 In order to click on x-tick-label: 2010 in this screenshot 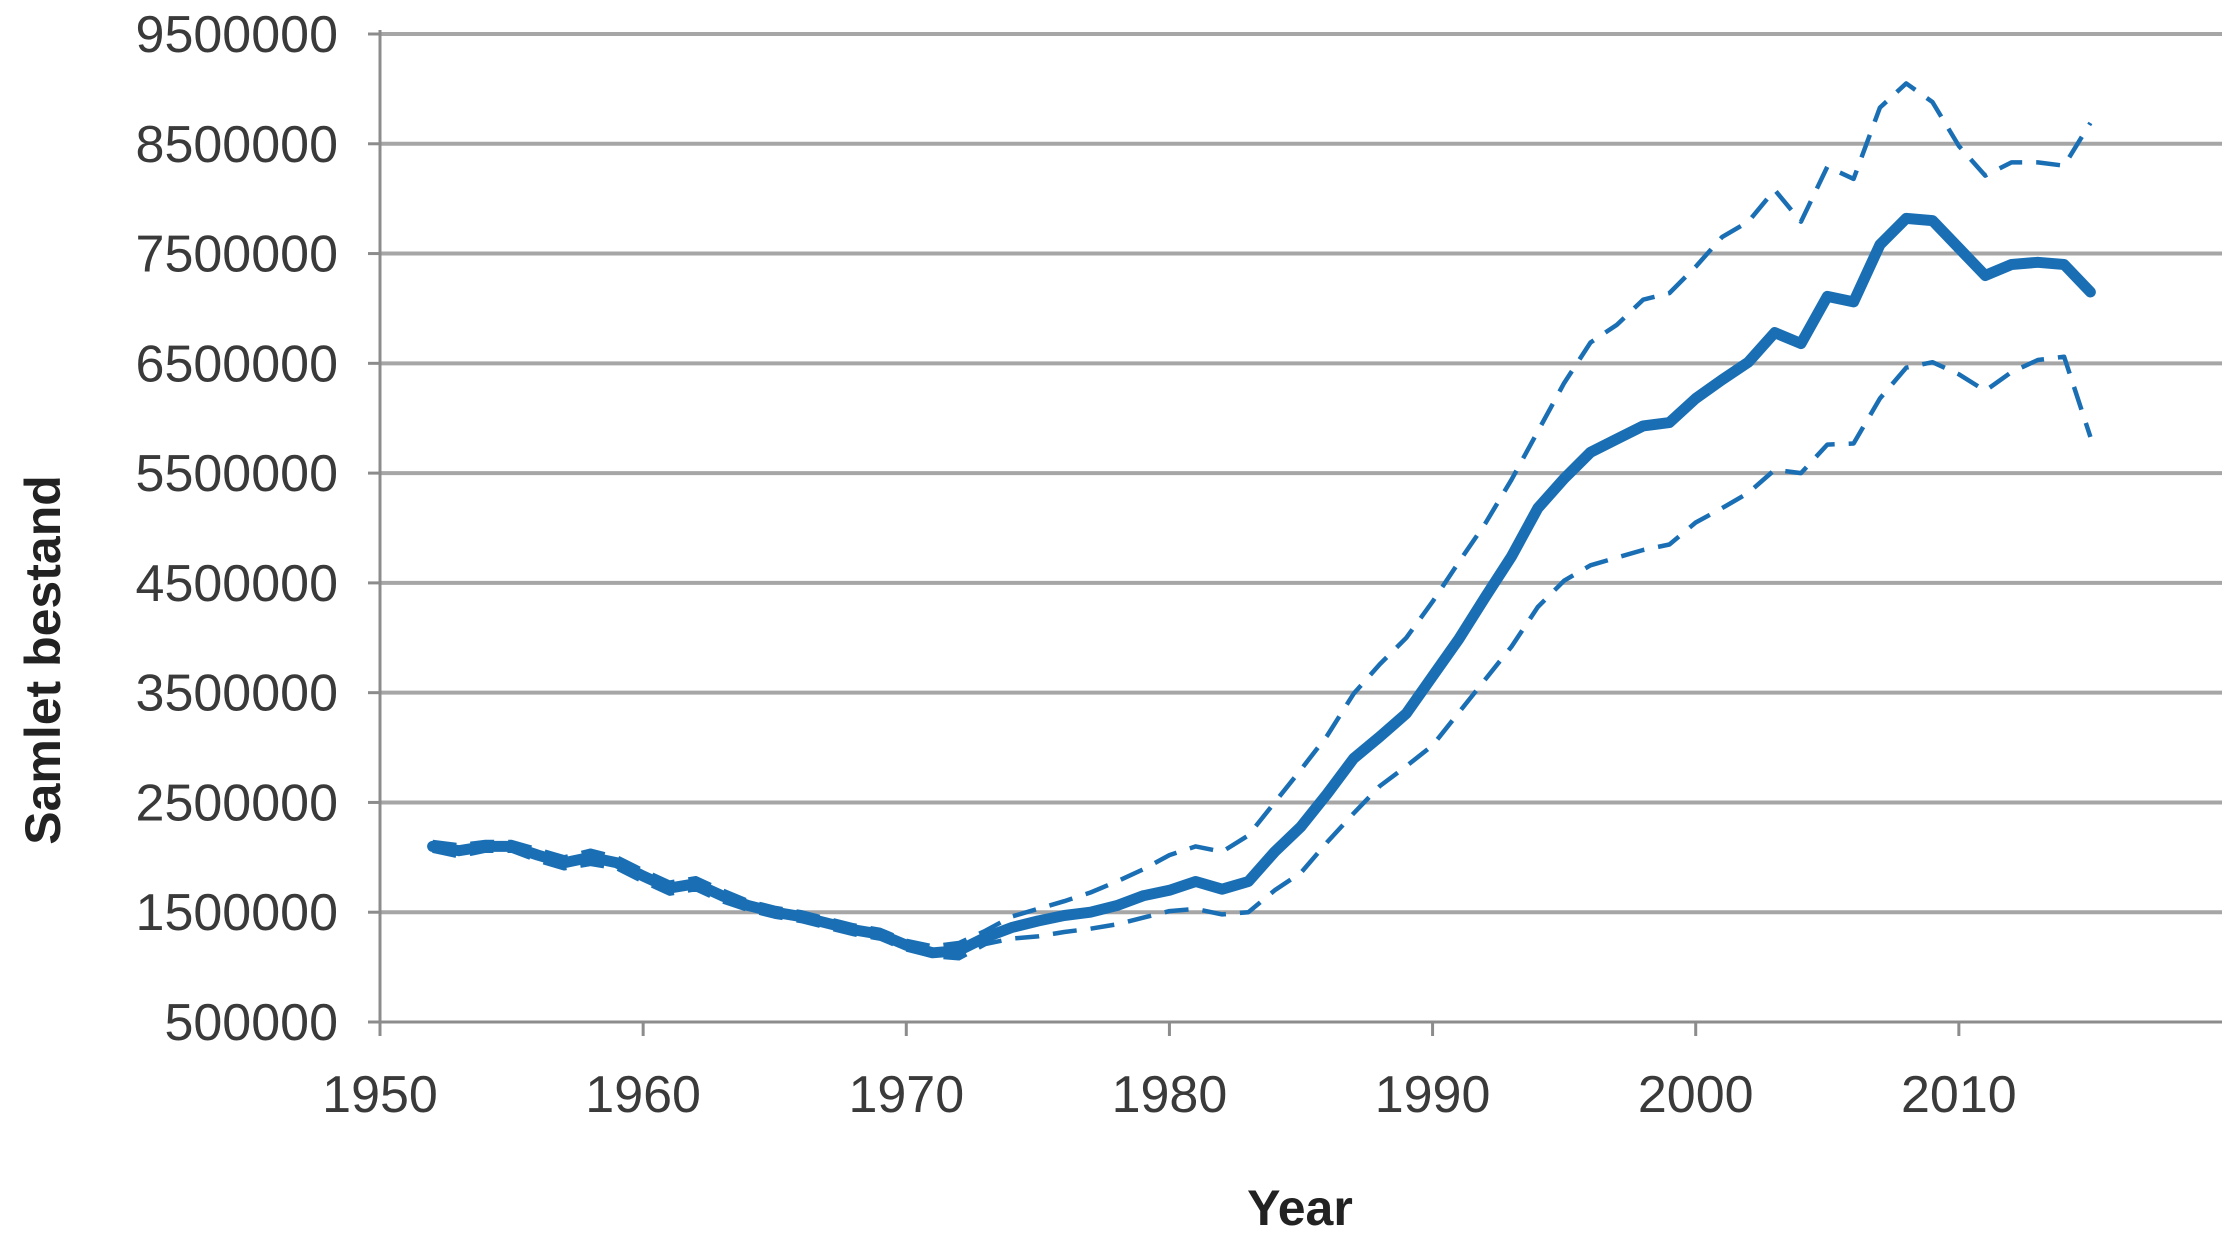, I will do `click(1959, 1095)`.